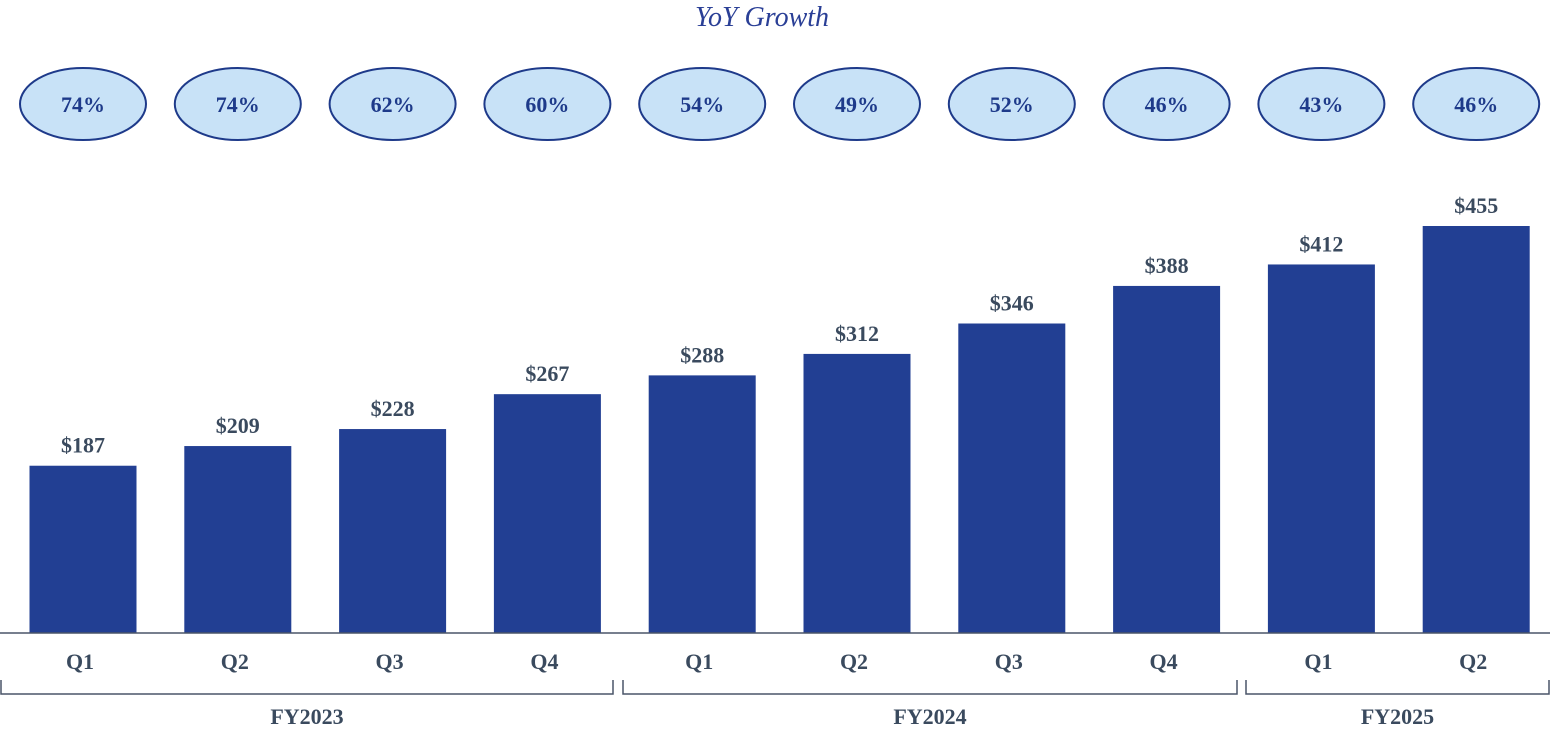  What do you see at coordinates (1397, 716) in the screenshot?
I see `fiscal-year-label: FY2025` at bounding box center [1397, 716].